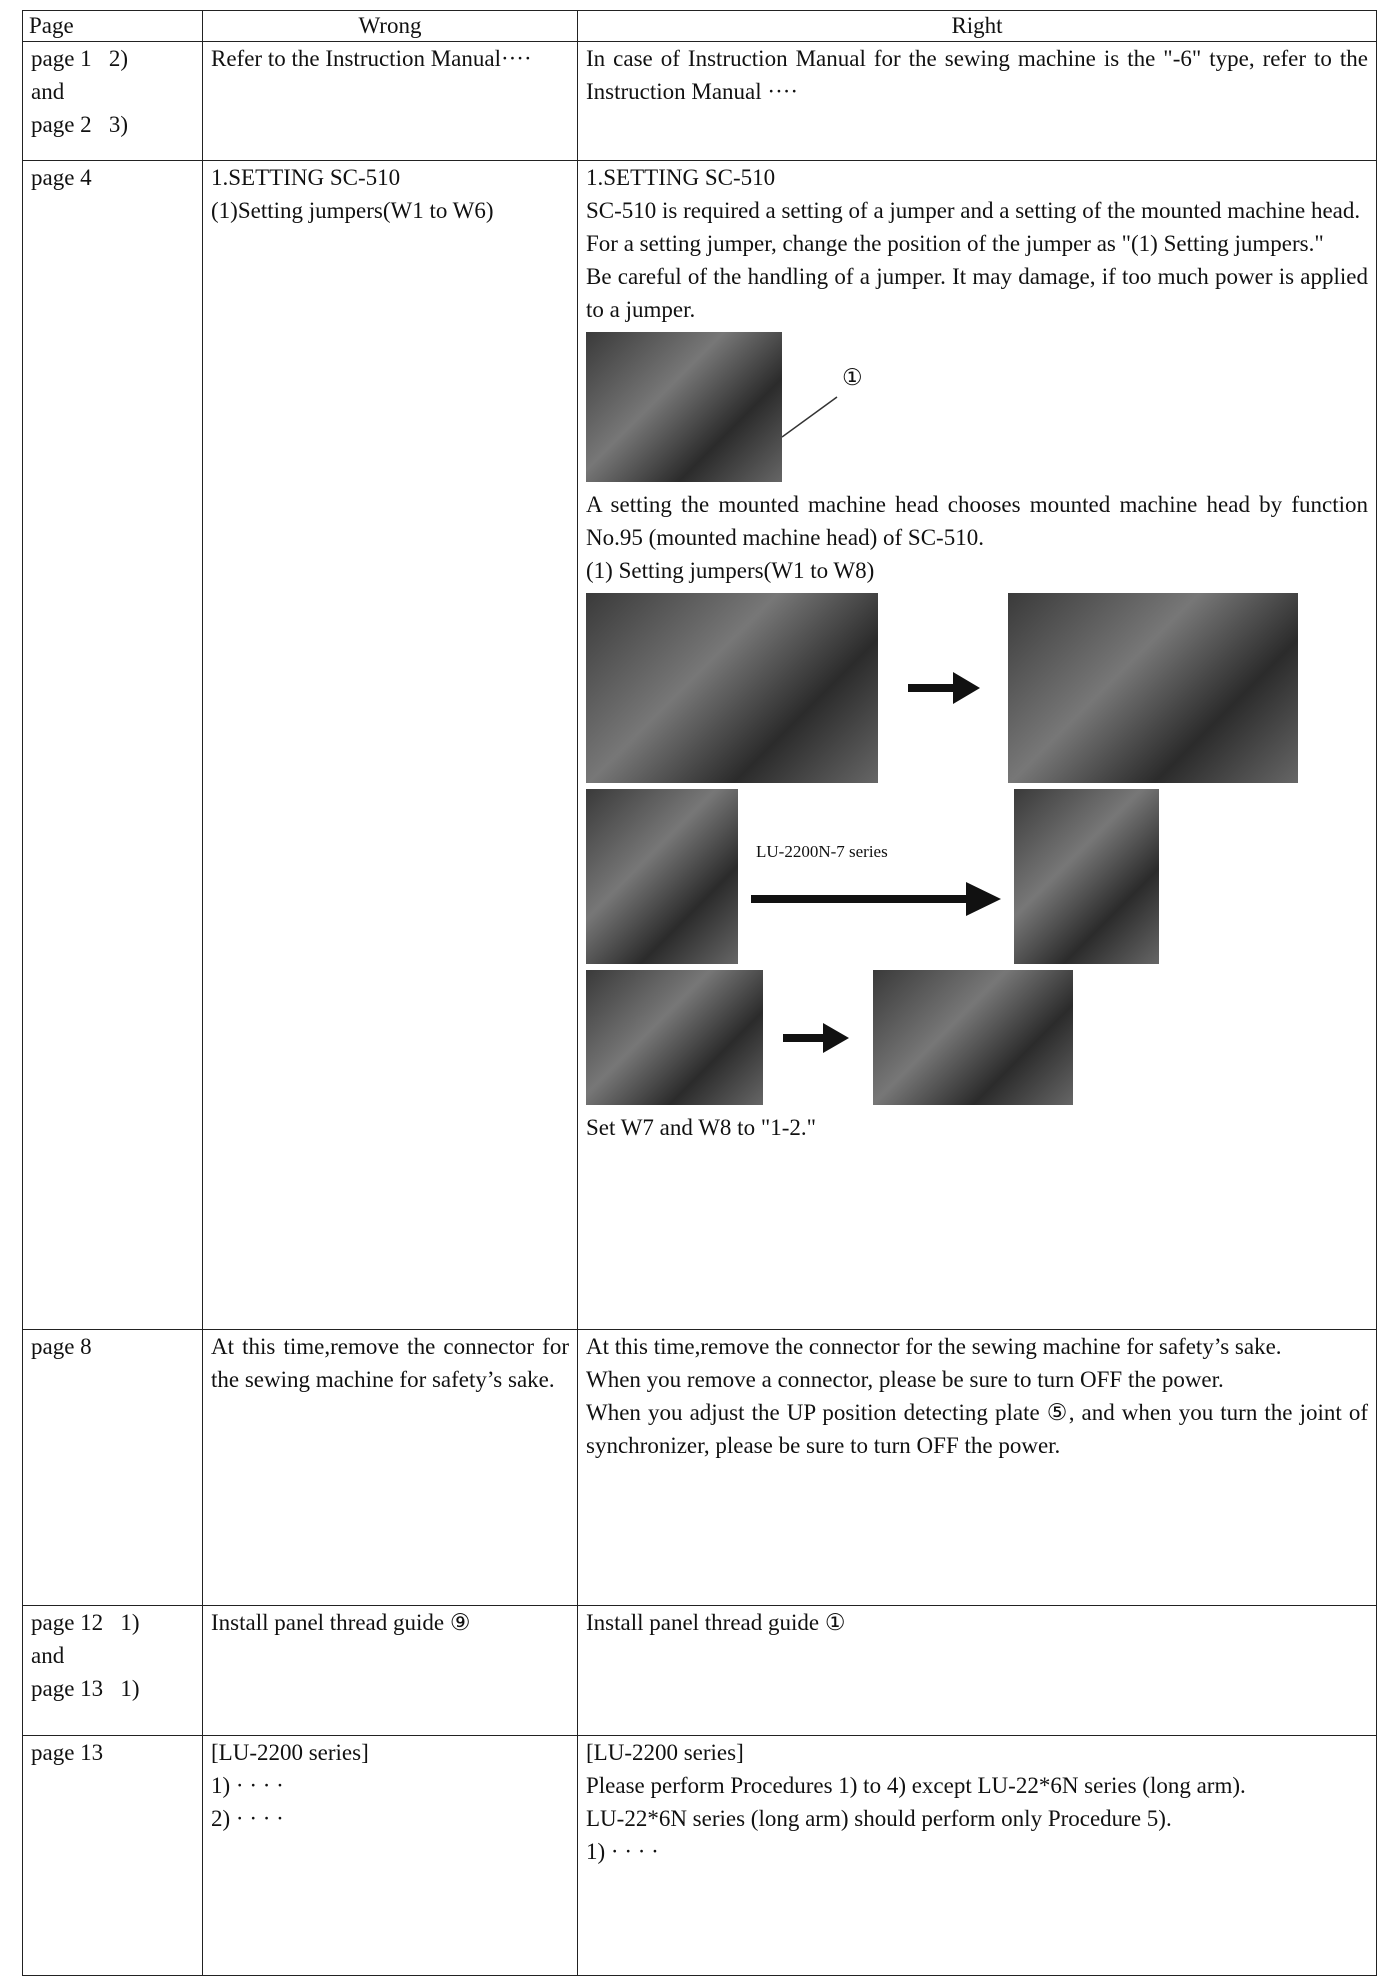  What do you see at coordinates (390, 26) in the screenshot?
I see `header-cell: Wrong` at bounding box center [390, 26].